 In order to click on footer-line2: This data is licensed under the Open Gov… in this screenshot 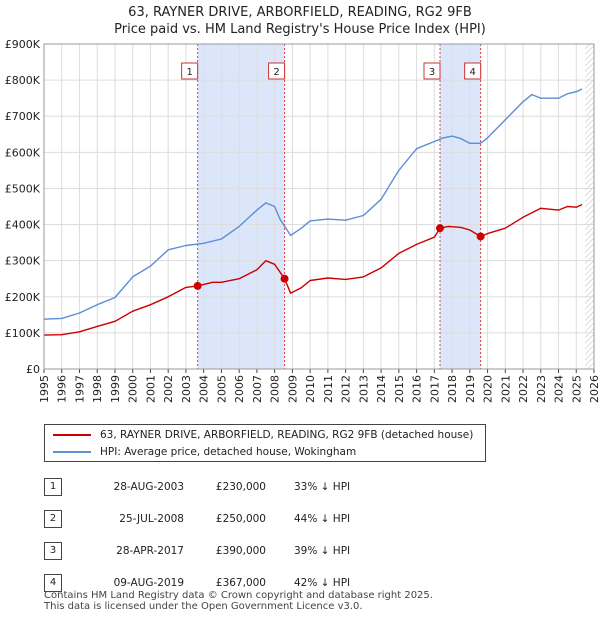, I will do `click(203, 606)`.